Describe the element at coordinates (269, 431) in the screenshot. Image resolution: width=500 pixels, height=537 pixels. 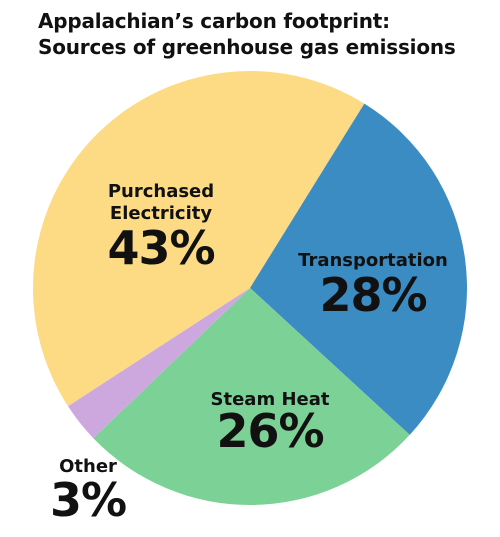
I see `slice-value-steam-heat: 26%` at that location.